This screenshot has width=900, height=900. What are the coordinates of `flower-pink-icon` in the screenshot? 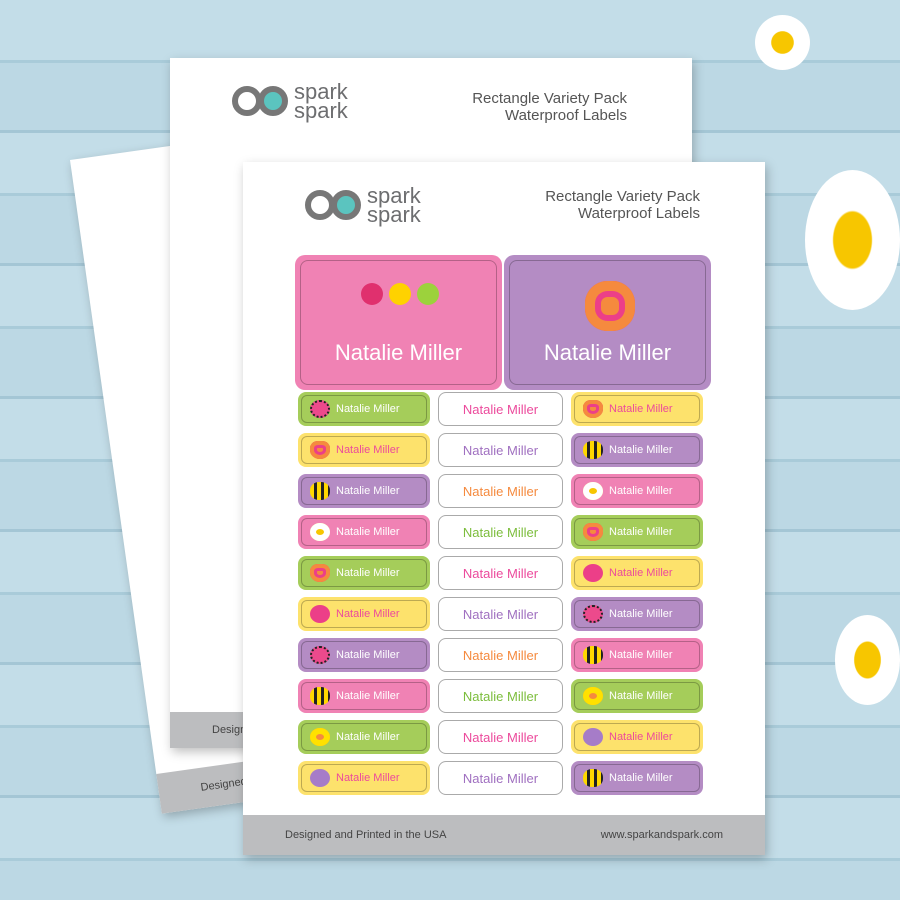 It's located at (593, 573).